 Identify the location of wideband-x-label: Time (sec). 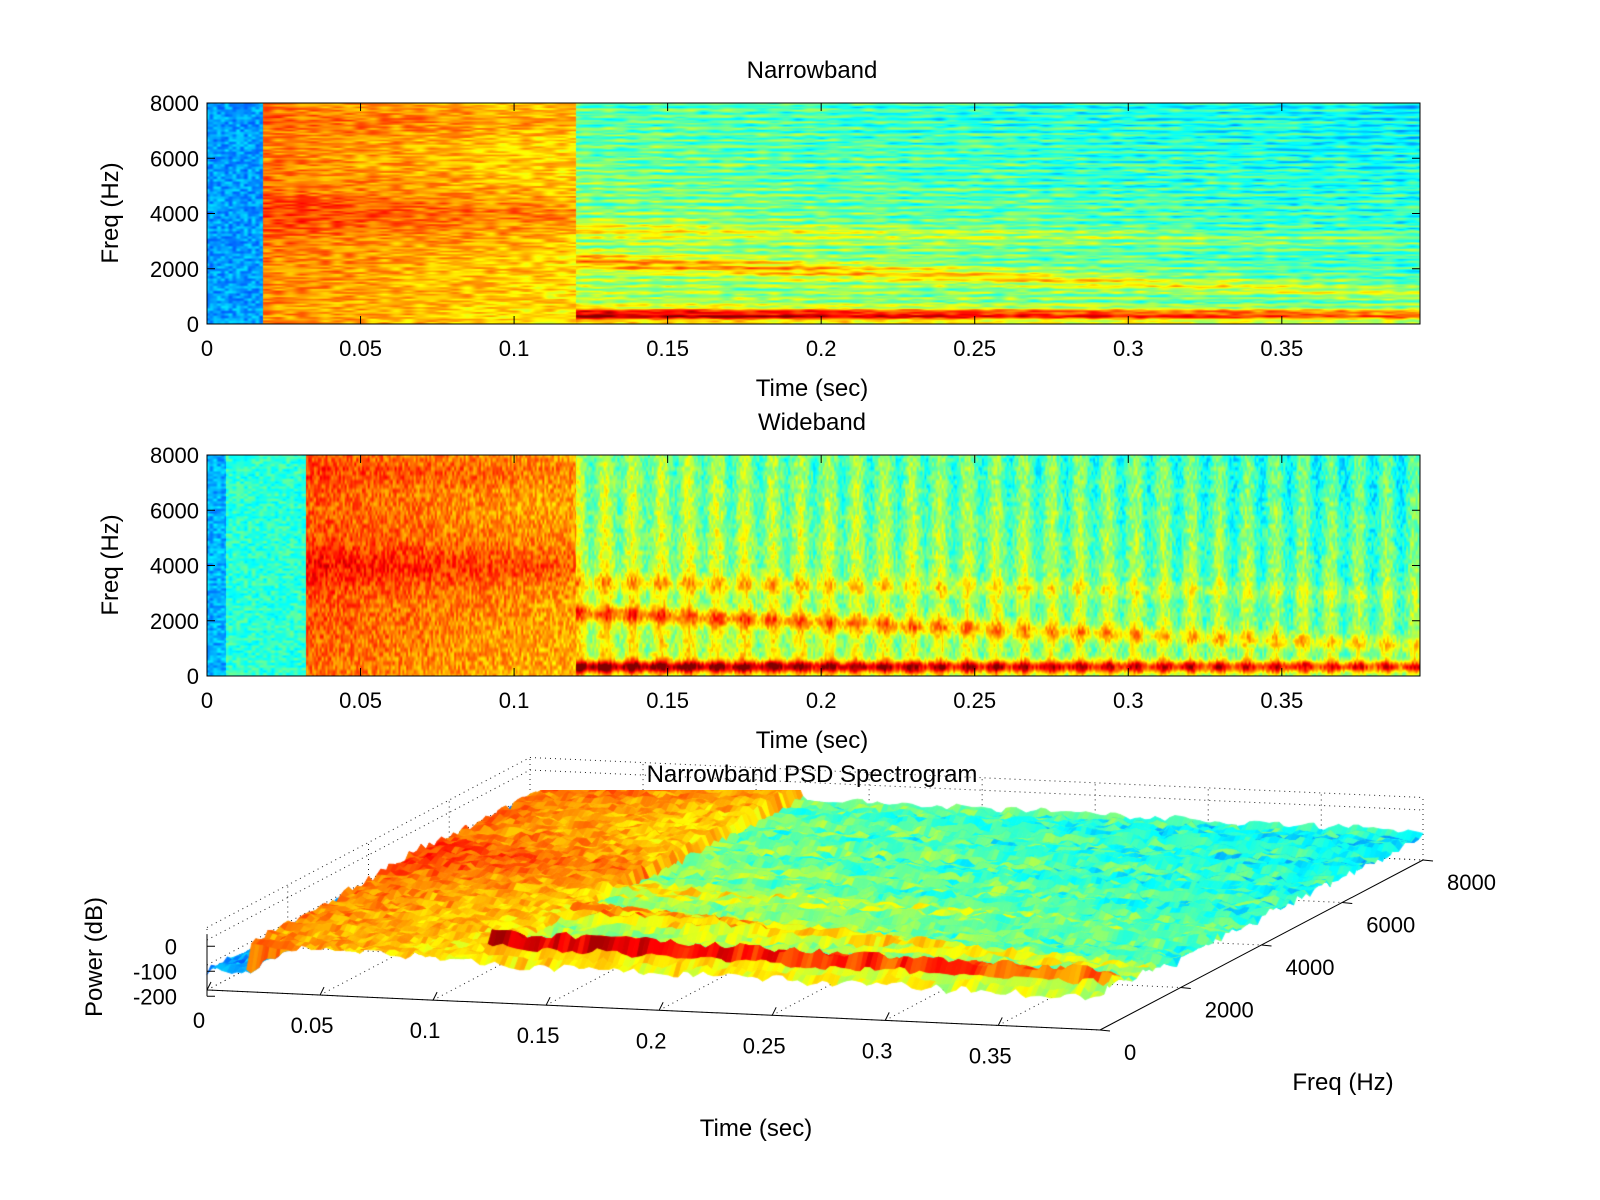
(812, 740).